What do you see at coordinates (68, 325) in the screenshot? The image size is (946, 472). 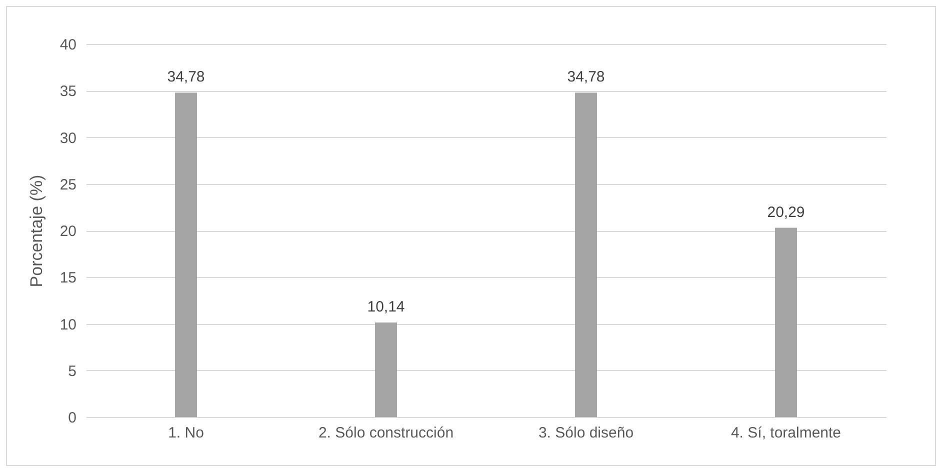 I see `y-tick-label: 10` at bounding box center [68, 325].